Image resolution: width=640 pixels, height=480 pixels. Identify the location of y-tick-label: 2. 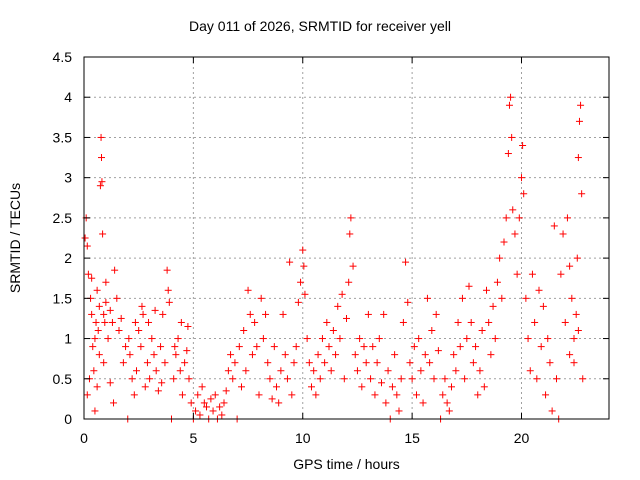
(68, 258).